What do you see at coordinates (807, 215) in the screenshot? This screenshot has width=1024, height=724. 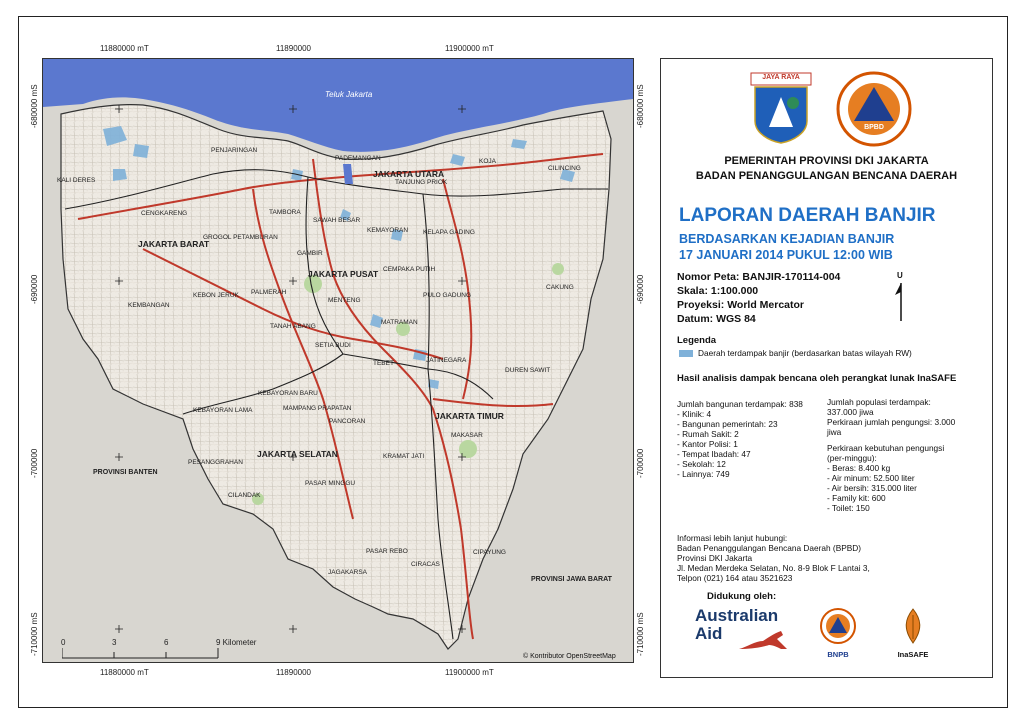 I see `report-title: LAPORAN DAERAH BANJIR` at bounding box center [807, 215].